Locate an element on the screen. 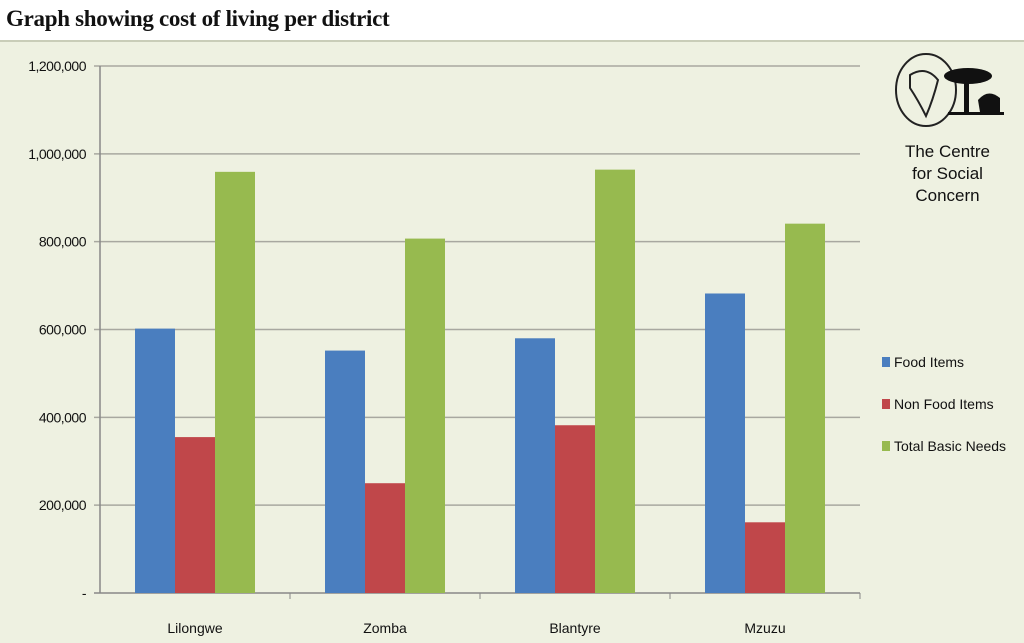 The image size is (1024, 643). y-tick-label: 1,200,000 is located at coordinates (57, 66).